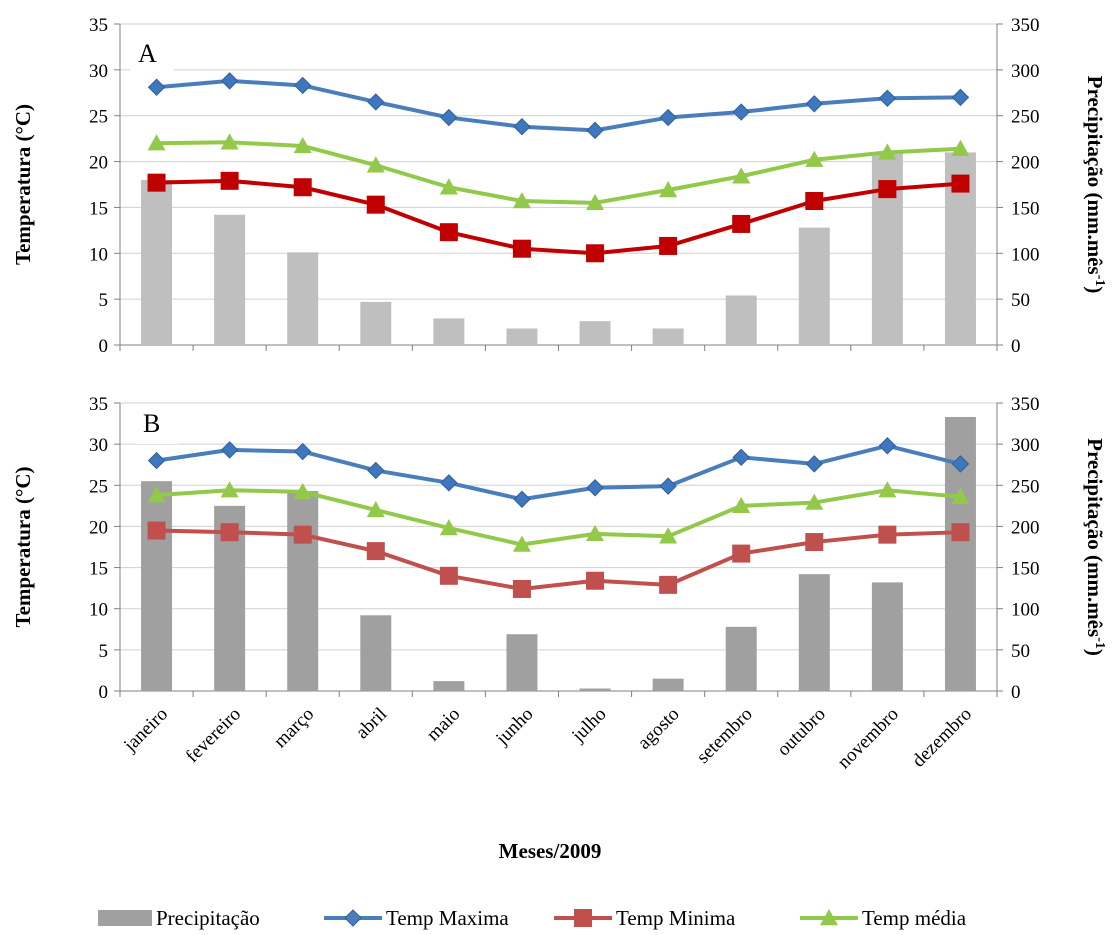 This screenshot has width=1120, height=935. What do you see at coordinates (558, 105) in the screenshot?
I see `series-line-temp_max` at bounding box center [558, 105].